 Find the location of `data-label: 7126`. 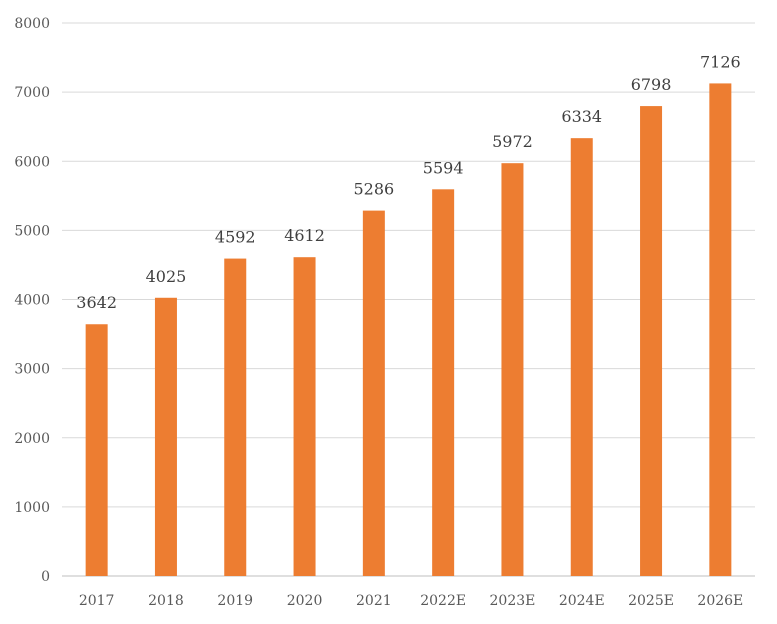

data-label: 7126 is located at coordinates (720, 61).